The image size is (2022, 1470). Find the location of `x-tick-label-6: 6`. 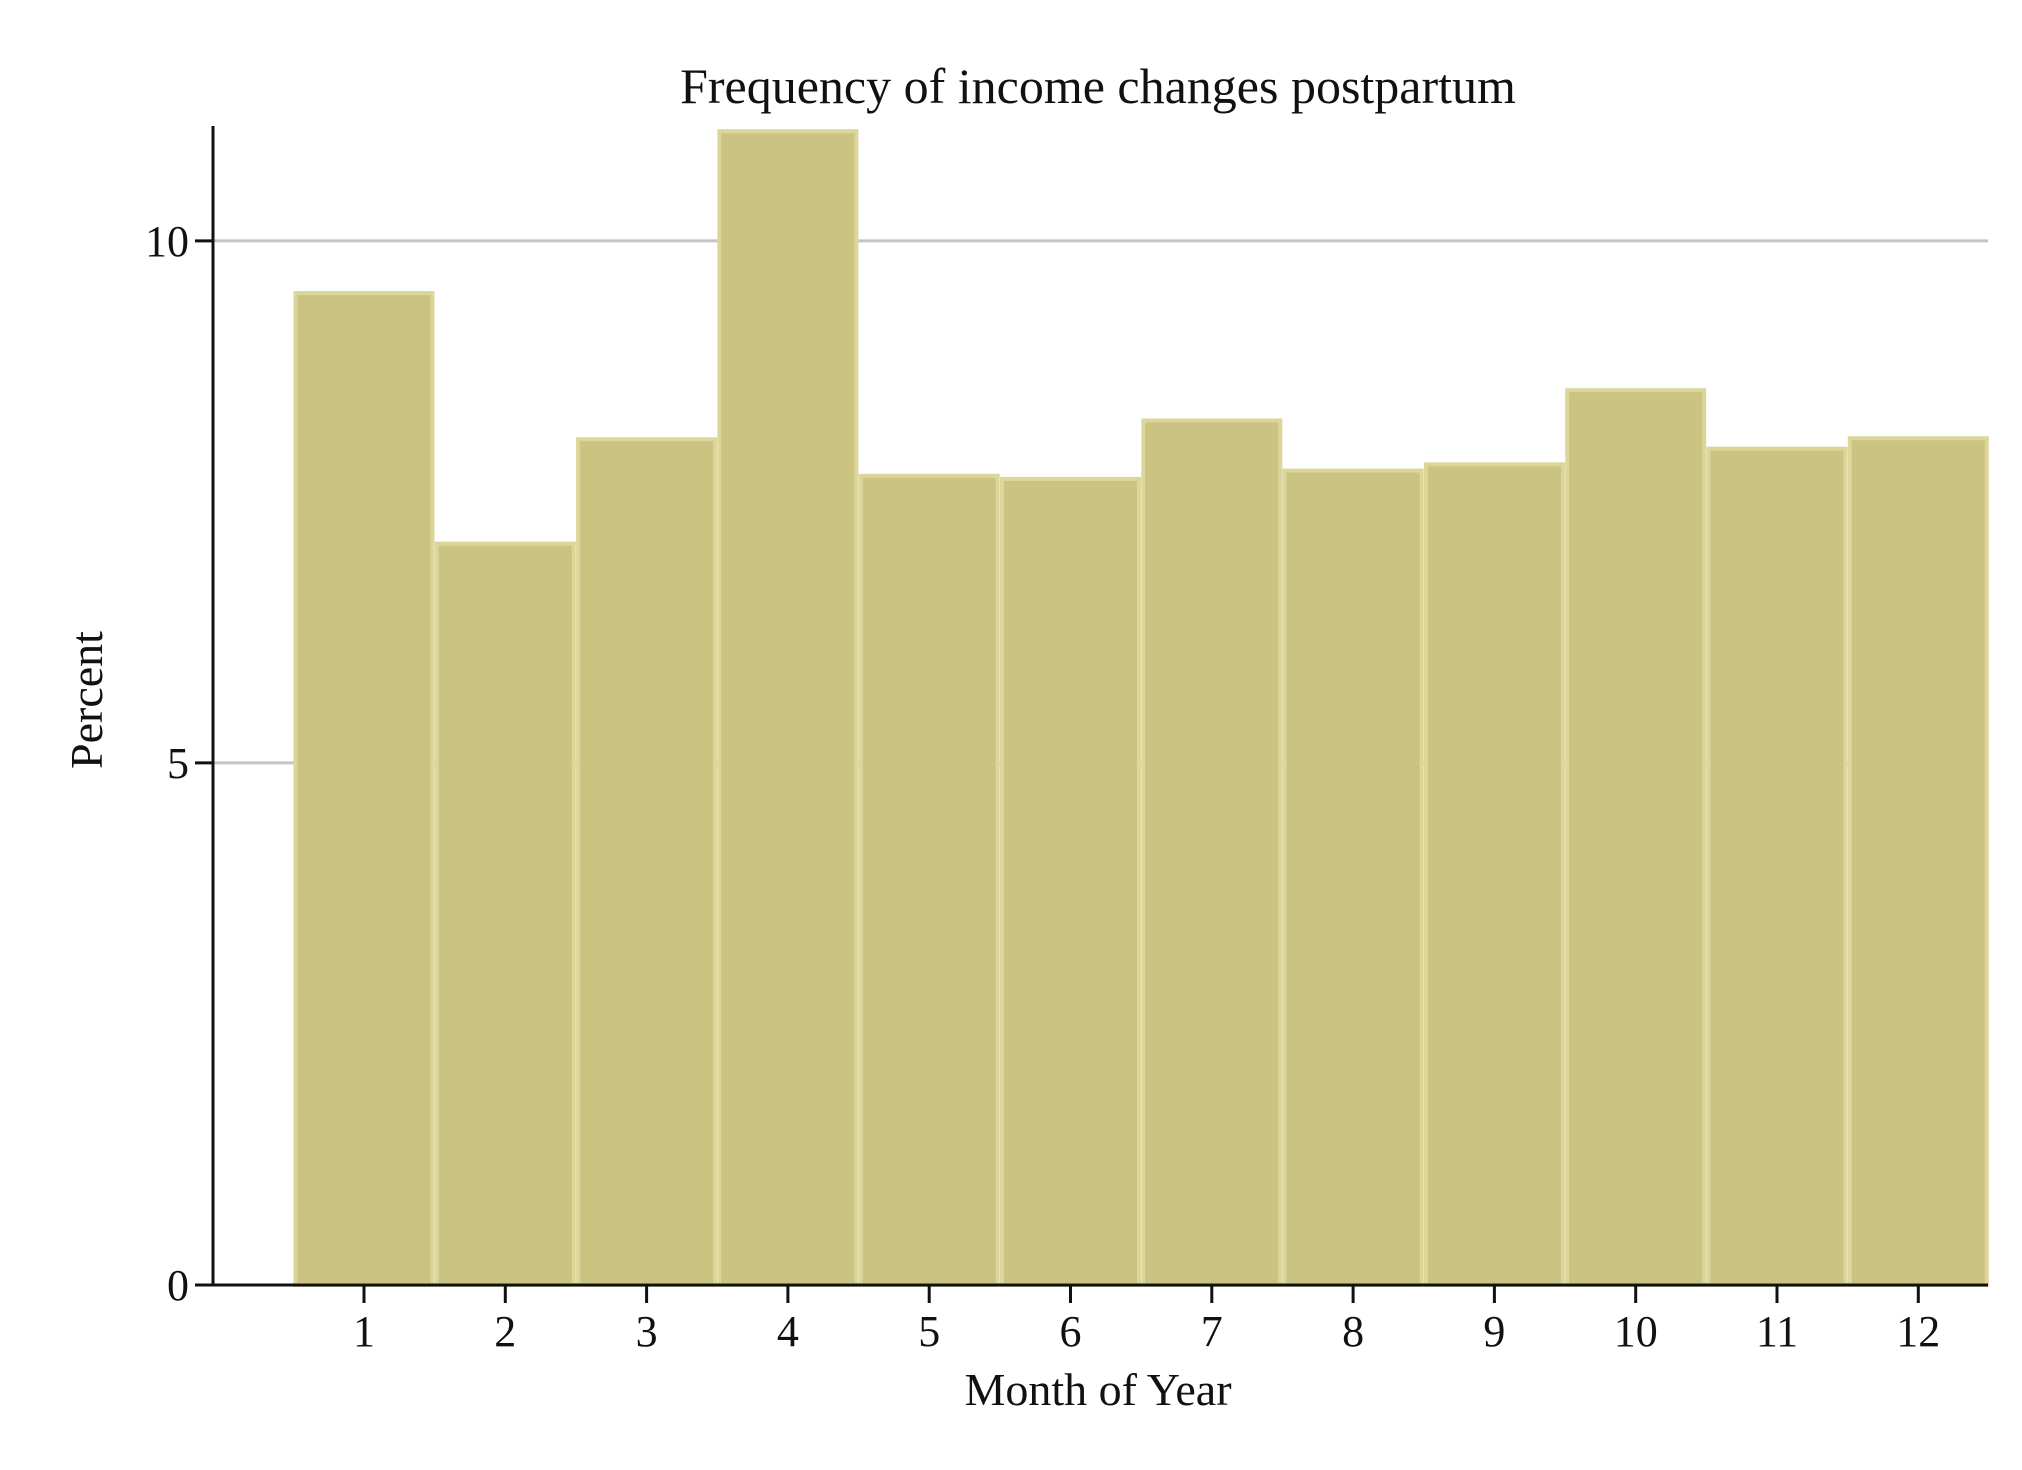

x-tick-label-6: 6 is located at coordinates (1071, 1331).